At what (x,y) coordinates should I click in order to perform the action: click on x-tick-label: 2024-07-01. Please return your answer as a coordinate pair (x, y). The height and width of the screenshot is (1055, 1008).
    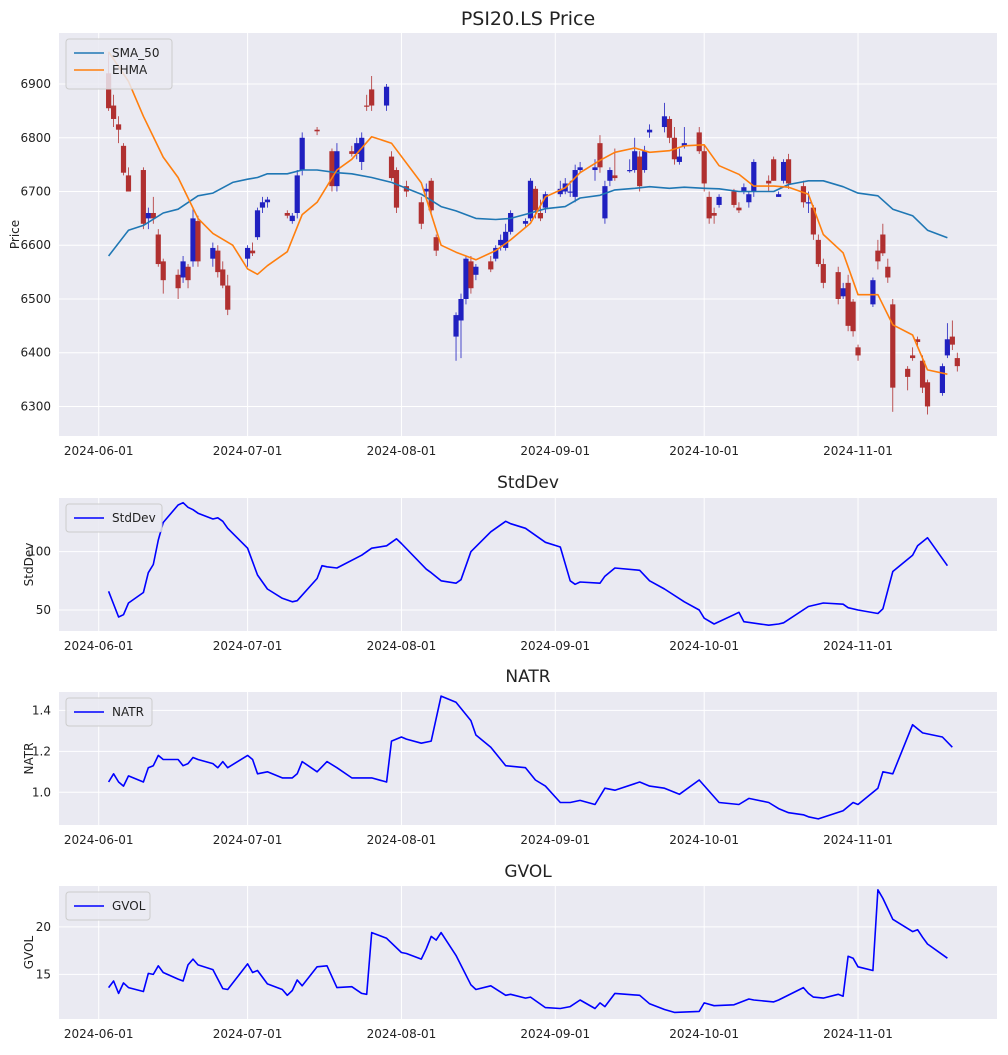
    Looking at the image, I should click on (248, 840).